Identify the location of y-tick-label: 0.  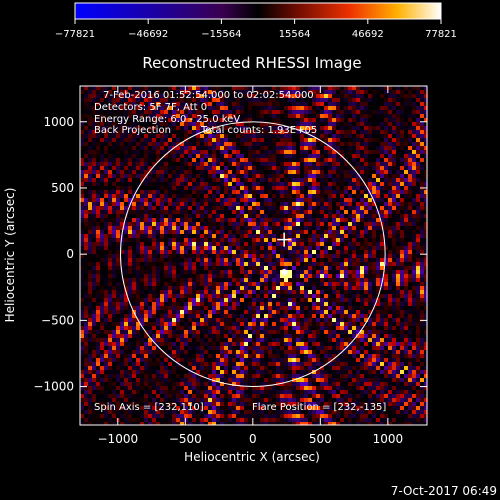
(70, 254).